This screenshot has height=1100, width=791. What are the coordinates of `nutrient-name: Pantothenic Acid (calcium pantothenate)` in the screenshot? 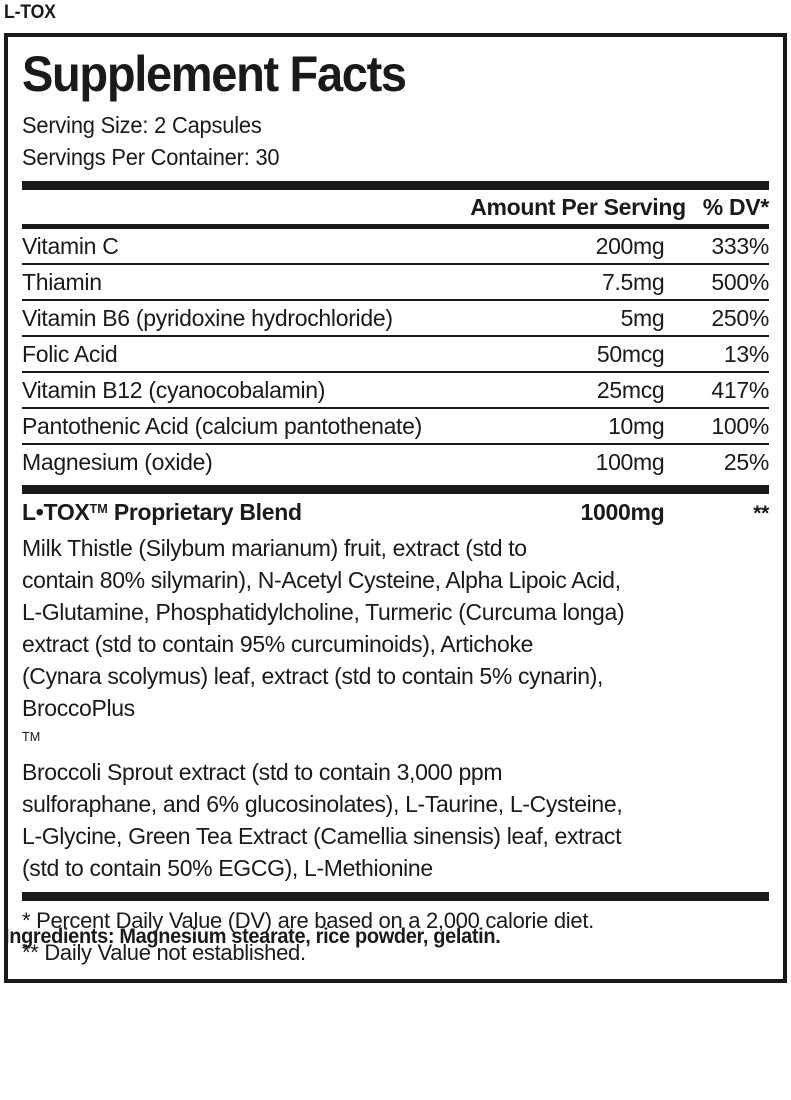 It's located at (222, 426).